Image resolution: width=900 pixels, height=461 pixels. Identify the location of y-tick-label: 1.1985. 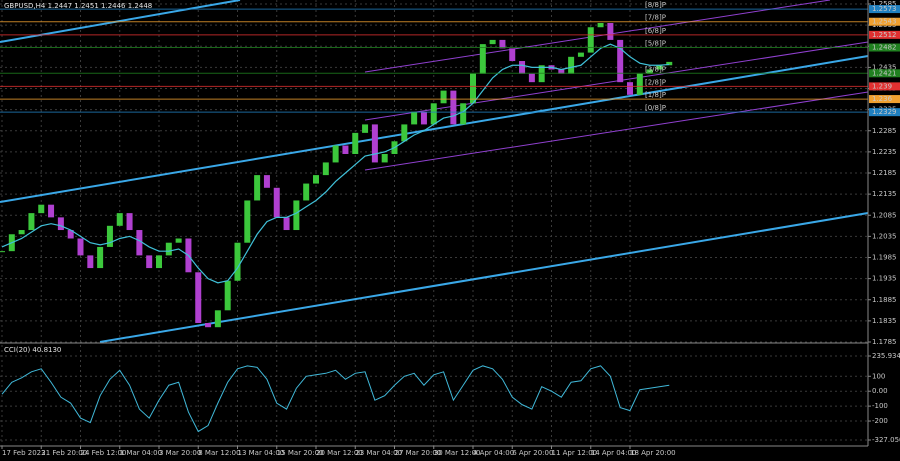
(884, 258).